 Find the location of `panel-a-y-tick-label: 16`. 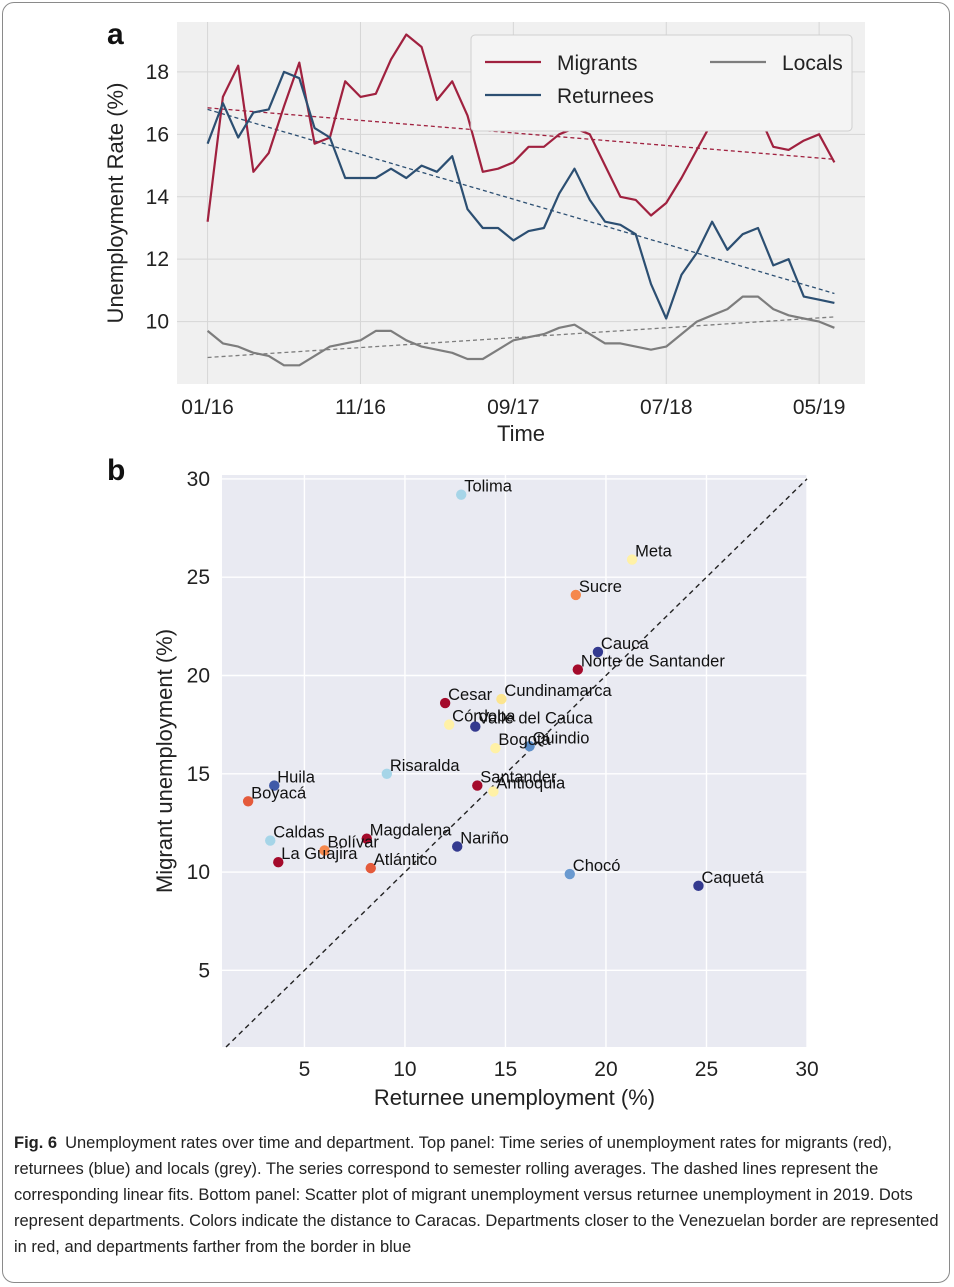

panel-a-y-tick-label: 16 is located at coordinates (157, 134).